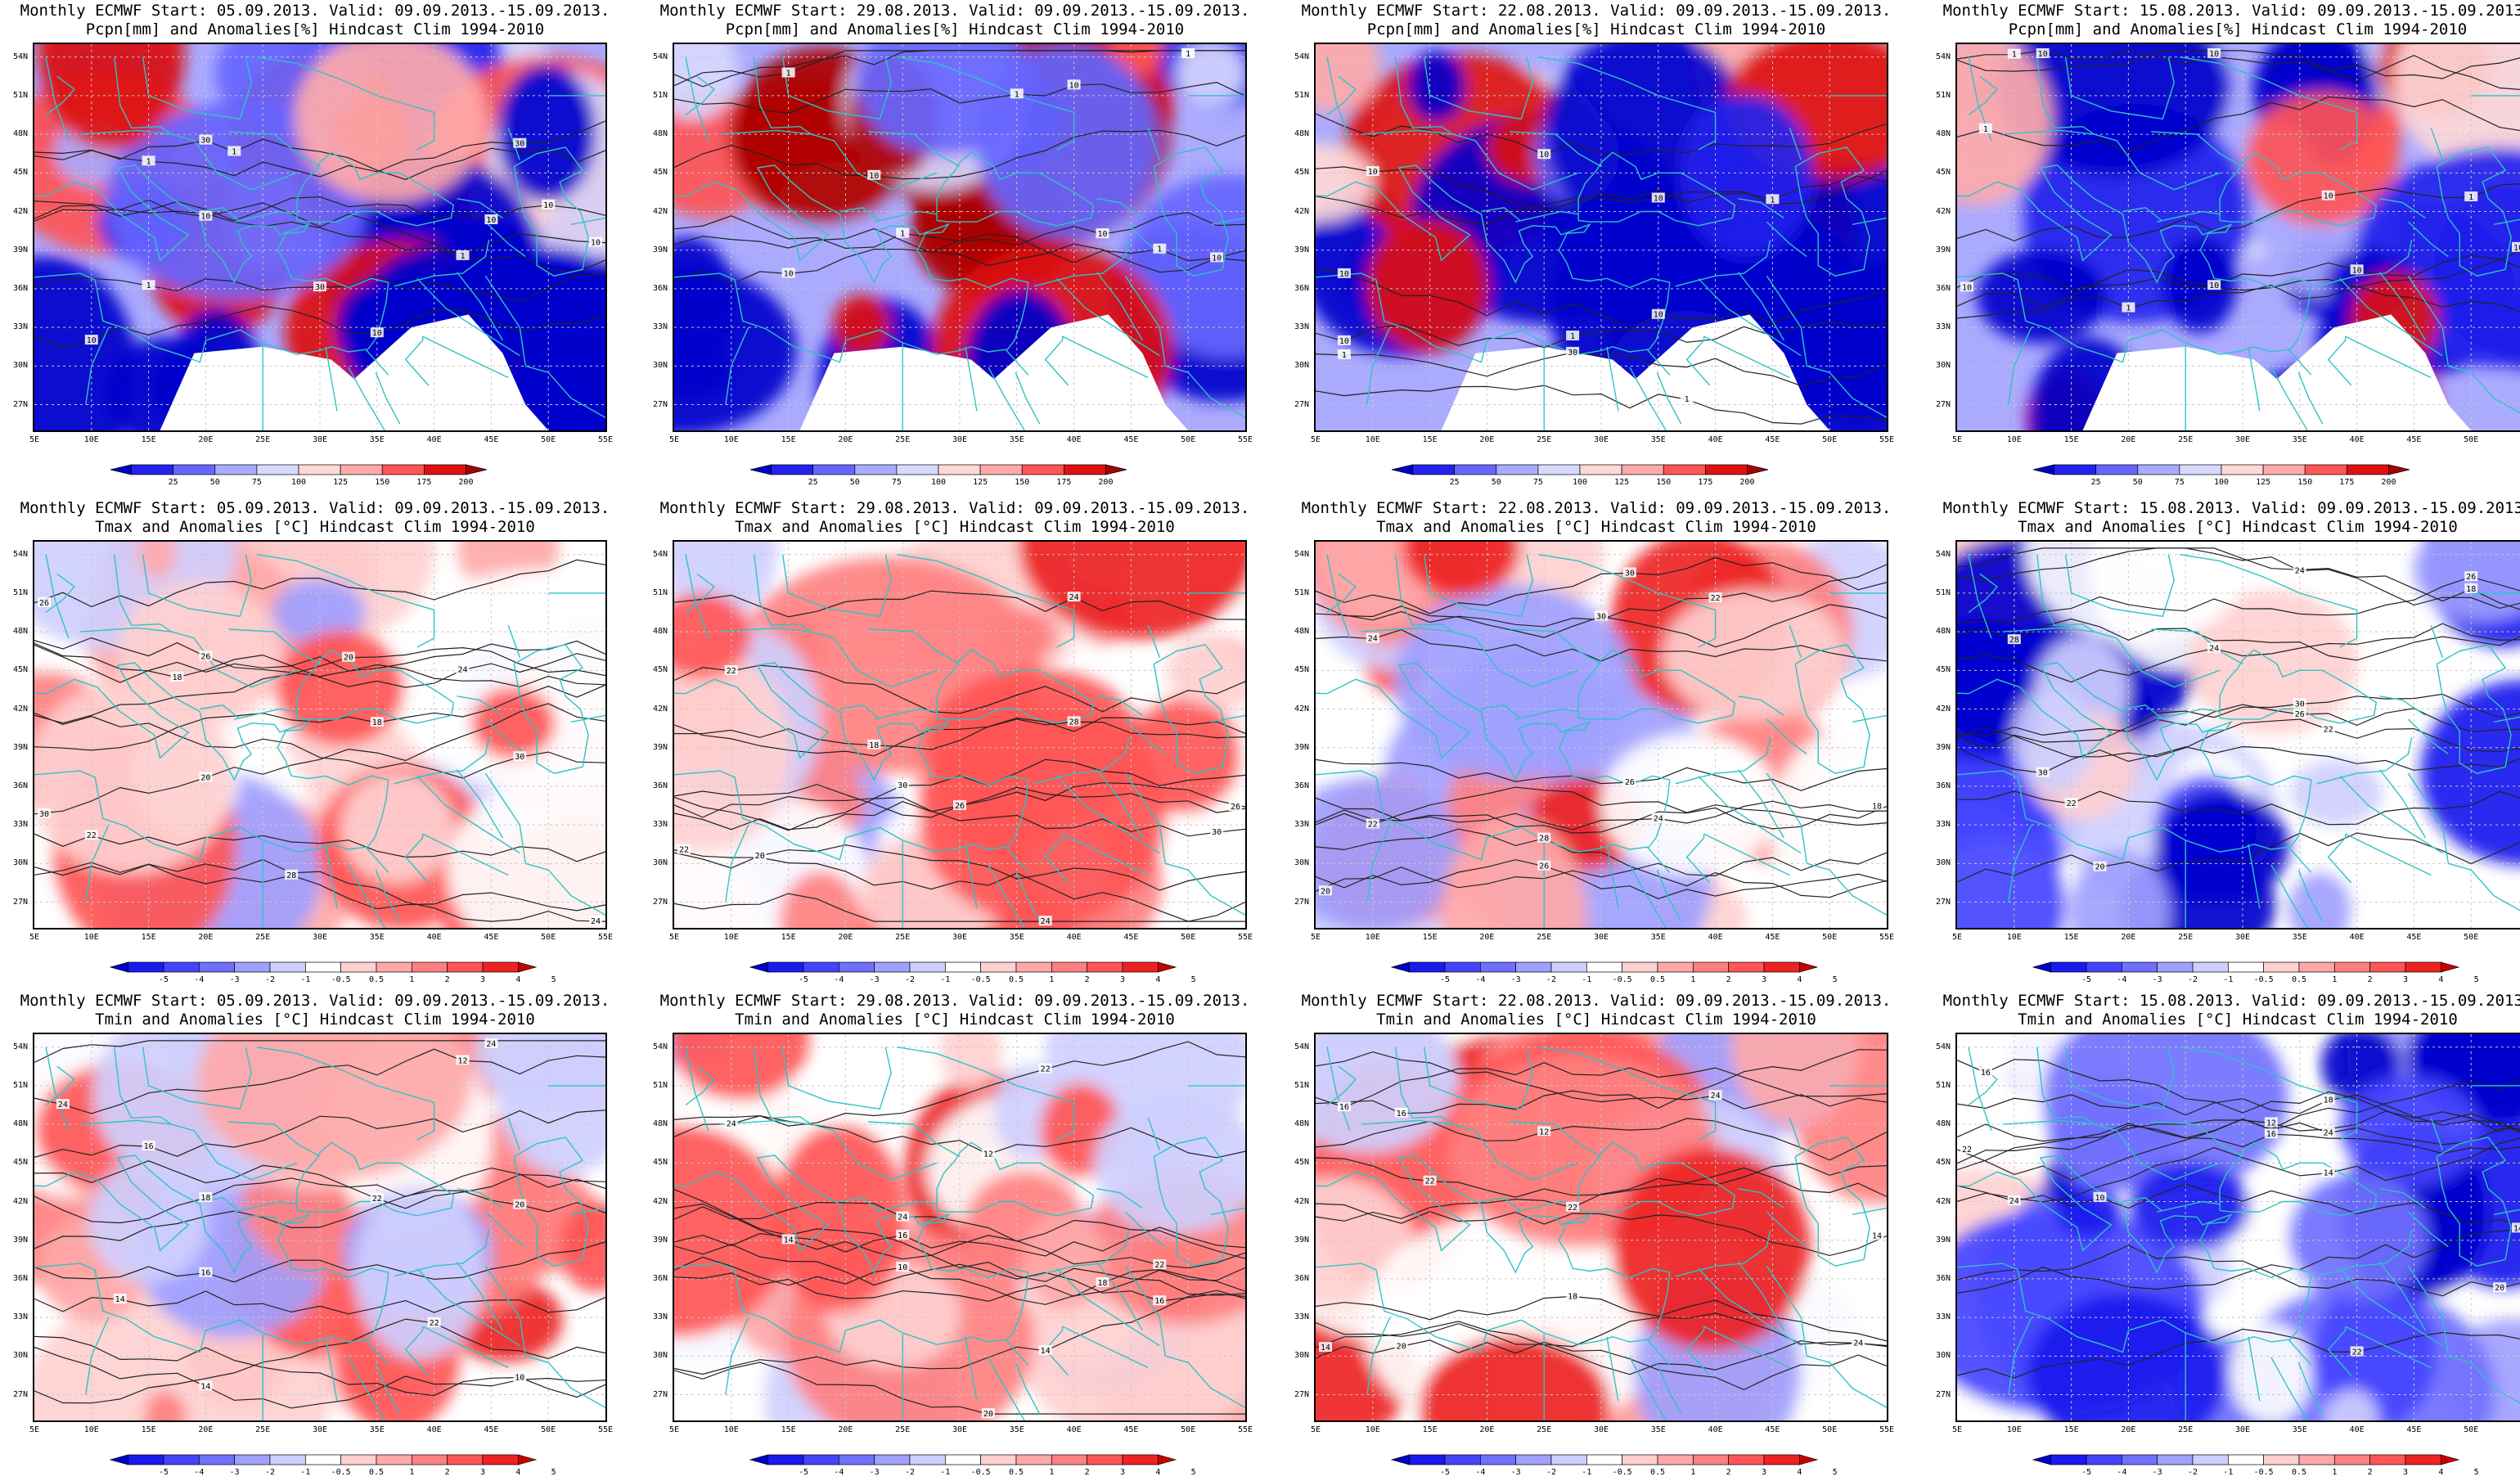  Describe the element at coordinates (1544, 1132) in the screenshot. I see `contour-label: 12` at that location.